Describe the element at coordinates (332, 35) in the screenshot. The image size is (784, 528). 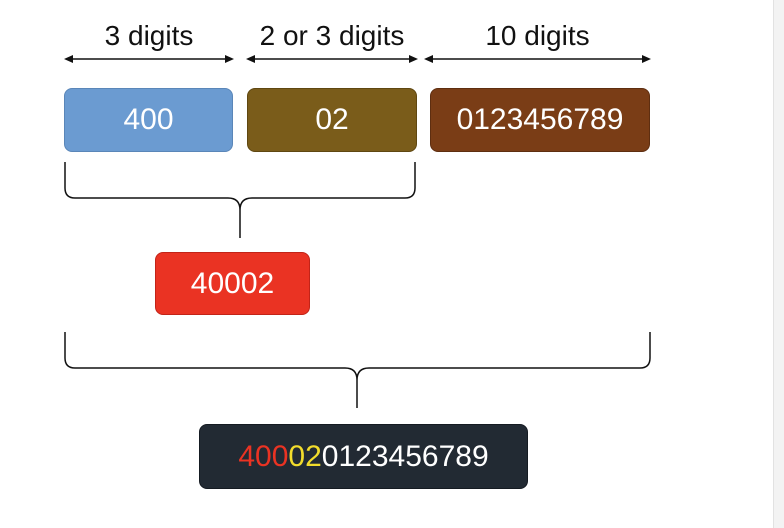
I see `label-second-segment-length: 2 or 3 digits` at that location.